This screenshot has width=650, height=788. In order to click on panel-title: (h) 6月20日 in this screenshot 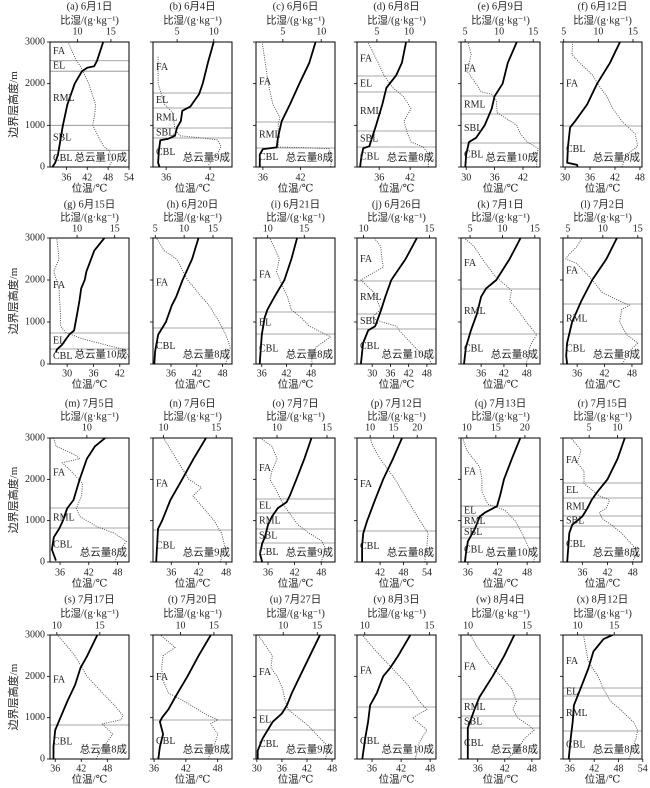, I will do `click(193, 205)`.